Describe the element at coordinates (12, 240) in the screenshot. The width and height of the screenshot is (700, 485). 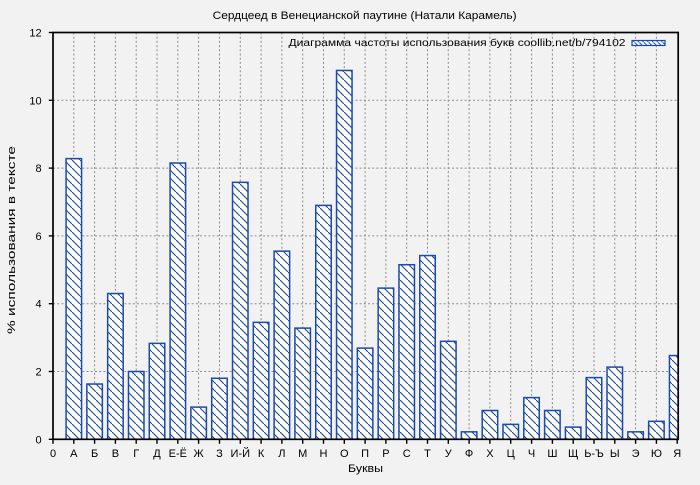
I see `svg-text: % использования в тексте` at that location.